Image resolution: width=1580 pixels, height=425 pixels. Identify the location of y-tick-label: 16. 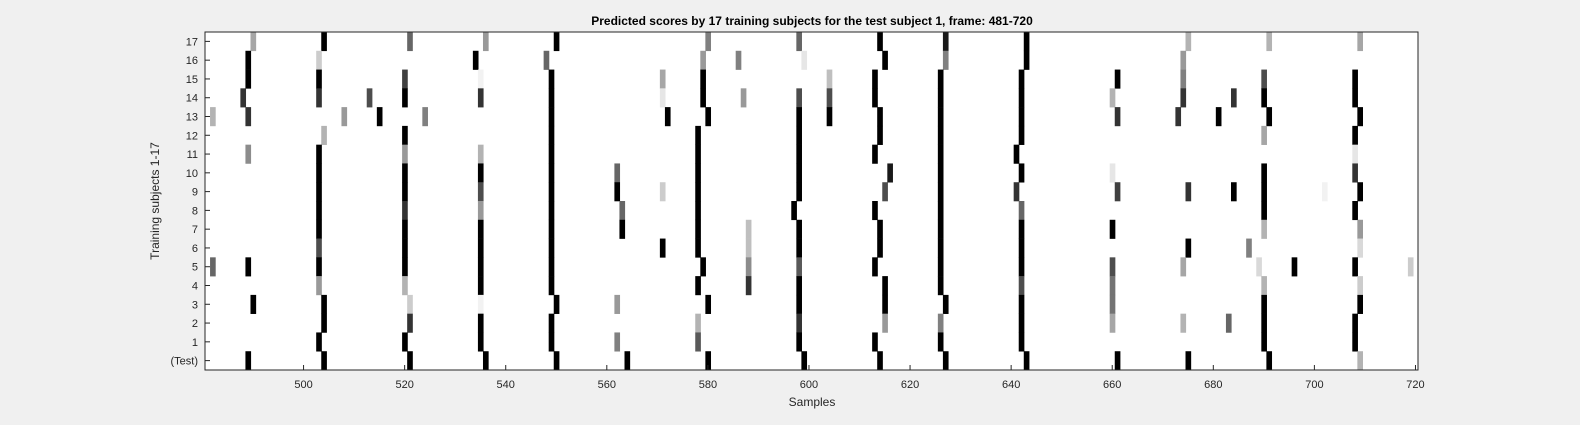
(192, 61).